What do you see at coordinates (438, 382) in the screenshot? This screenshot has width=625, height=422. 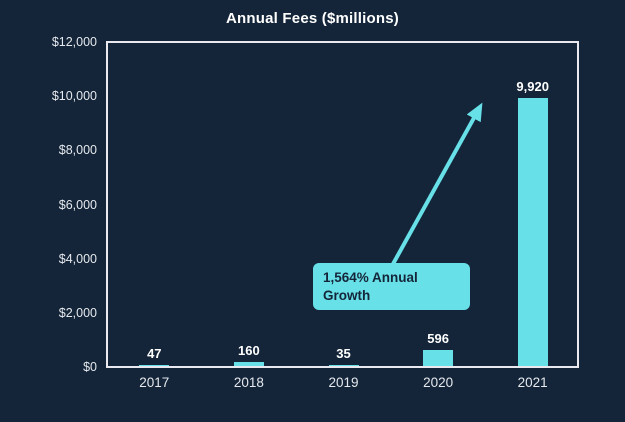 I see `x-tick-label: 2020` at bounding box center [438, 382].